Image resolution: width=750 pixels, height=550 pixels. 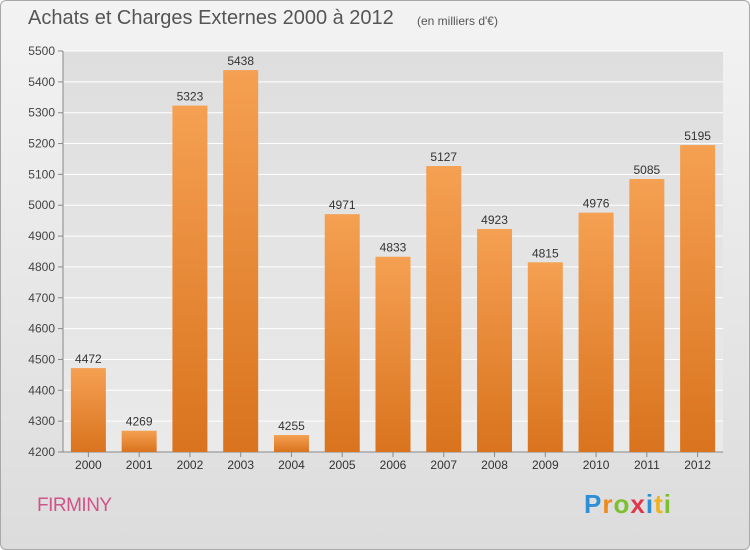 I want to click on x-tick-label: 2002, so click(x=190, y=465).